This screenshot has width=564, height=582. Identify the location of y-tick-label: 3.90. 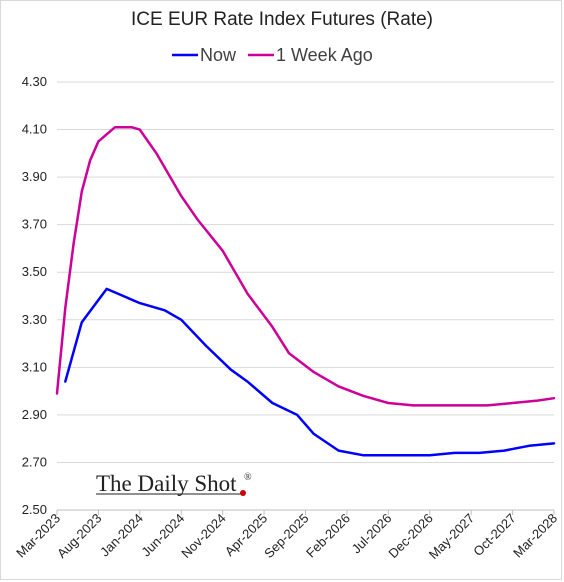
(34, 176).